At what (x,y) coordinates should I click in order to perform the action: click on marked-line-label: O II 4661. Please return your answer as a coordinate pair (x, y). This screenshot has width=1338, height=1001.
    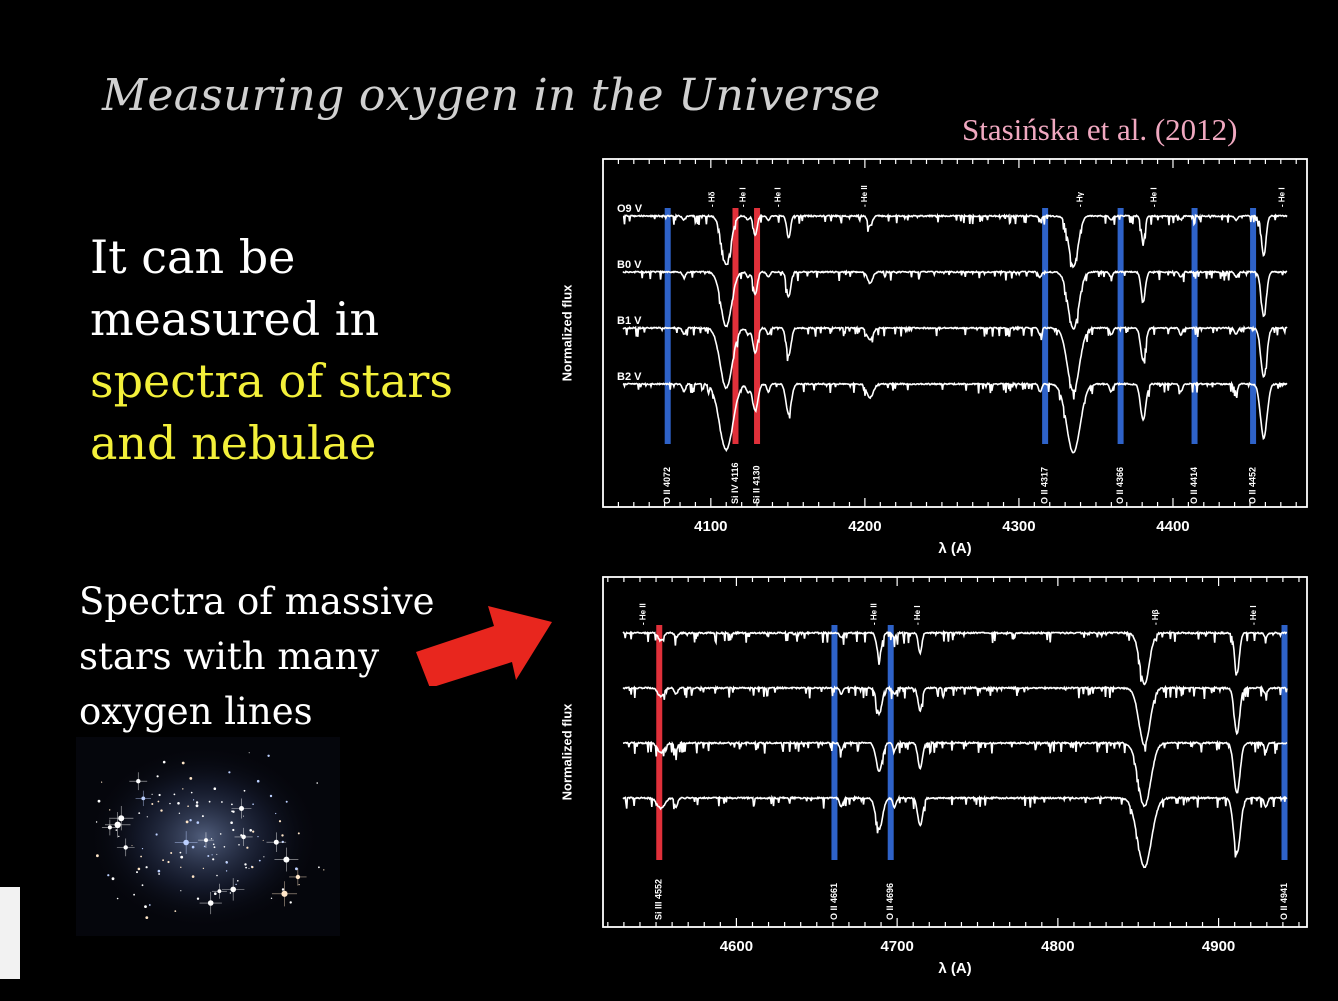
    Looking at the image, I should click on (834, 901).